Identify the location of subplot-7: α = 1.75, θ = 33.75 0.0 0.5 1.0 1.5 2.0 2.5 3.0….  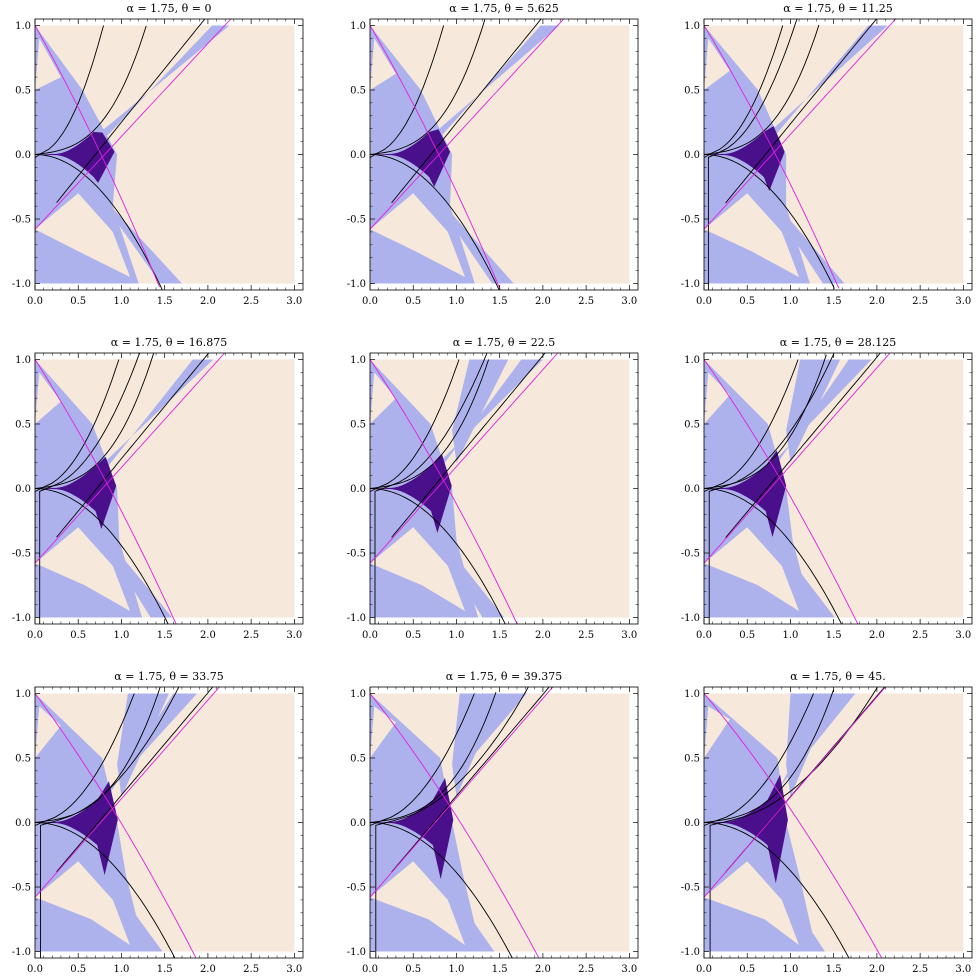
(158, 822).